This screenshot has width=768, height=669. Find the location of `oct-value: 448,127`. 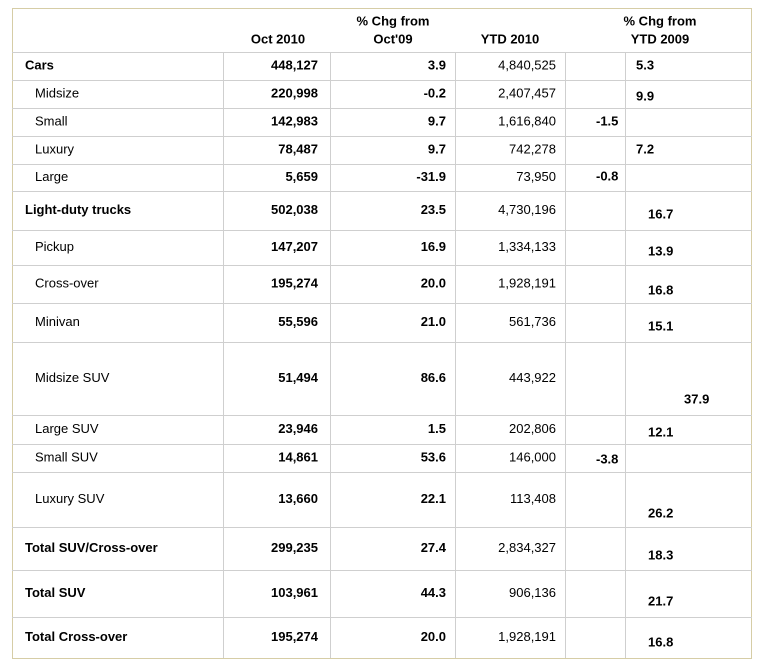

oct-value: 448,127 is located at coordinates (294, 64).